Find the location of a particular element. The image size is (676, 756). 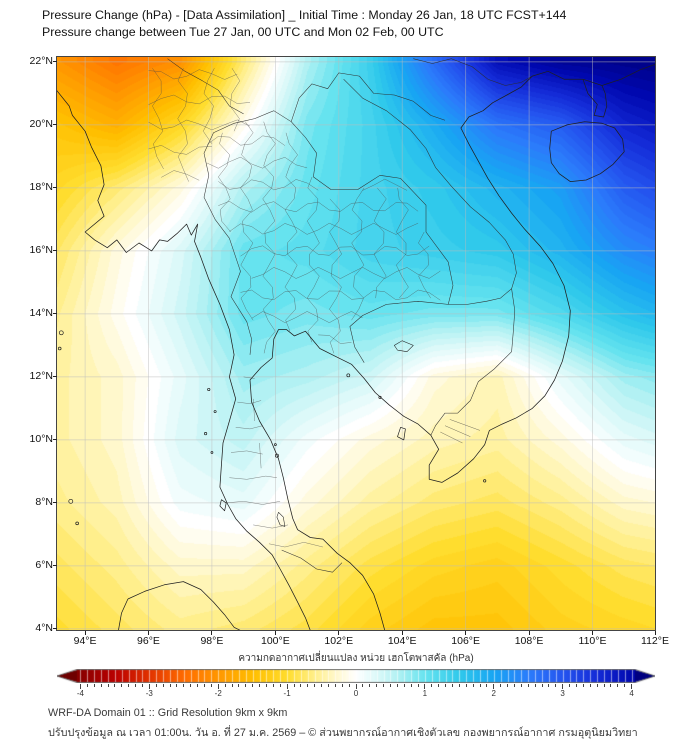

y-tick-label: 12°N is located at coordinates (41, 376).